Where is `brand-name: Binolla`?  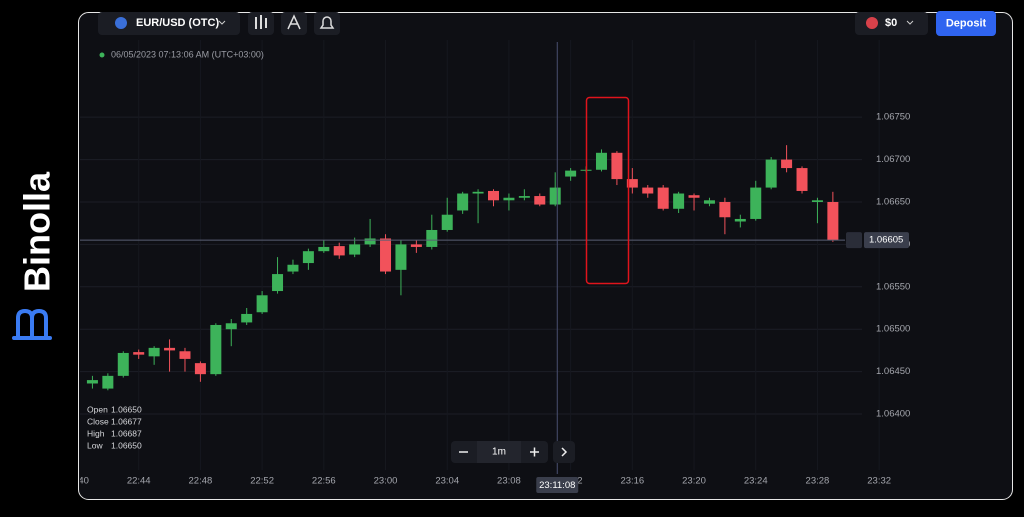 brand-name: Binolla is located at coordinates (37, 231).